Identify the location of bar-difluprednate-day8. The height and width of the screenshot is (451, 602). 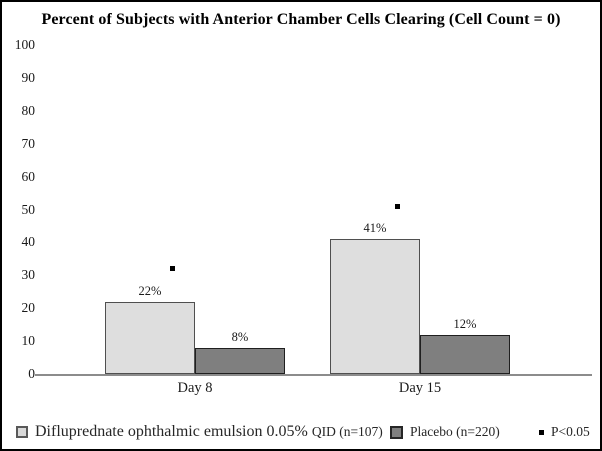
(150, 337).